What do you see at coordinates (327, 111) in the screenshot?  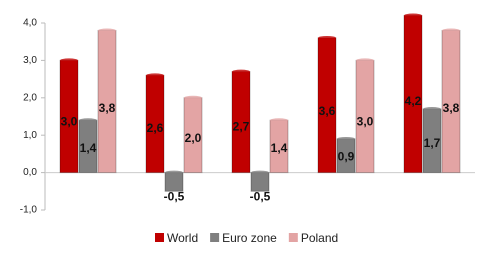 I see `data-label: 3,6` at bounding box center [327, 111].